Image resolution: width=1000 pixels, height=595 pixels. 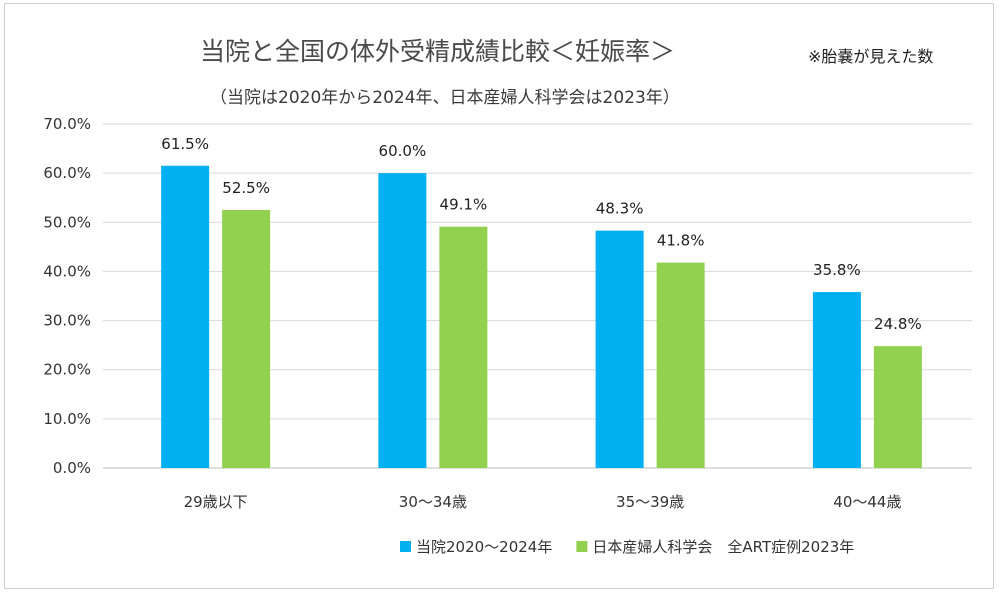 I want to click on legend: 当院2020～2024年 日本産婦人科学会 全ART症例2023年, so click(x=627, y=547).